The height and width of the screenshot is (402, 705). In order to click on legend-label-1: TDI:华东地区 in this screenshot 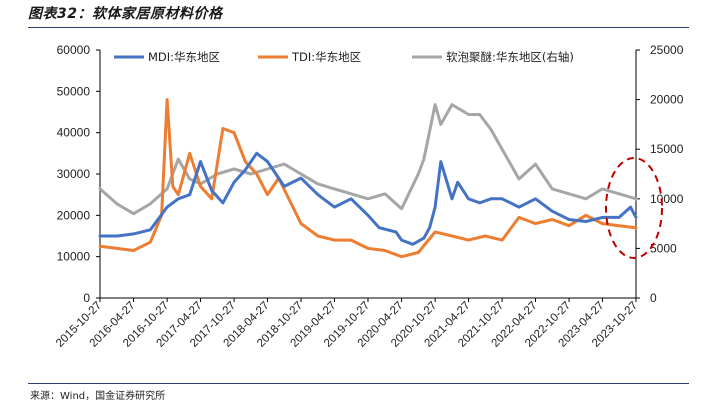, I will do `click(326, 57)`.